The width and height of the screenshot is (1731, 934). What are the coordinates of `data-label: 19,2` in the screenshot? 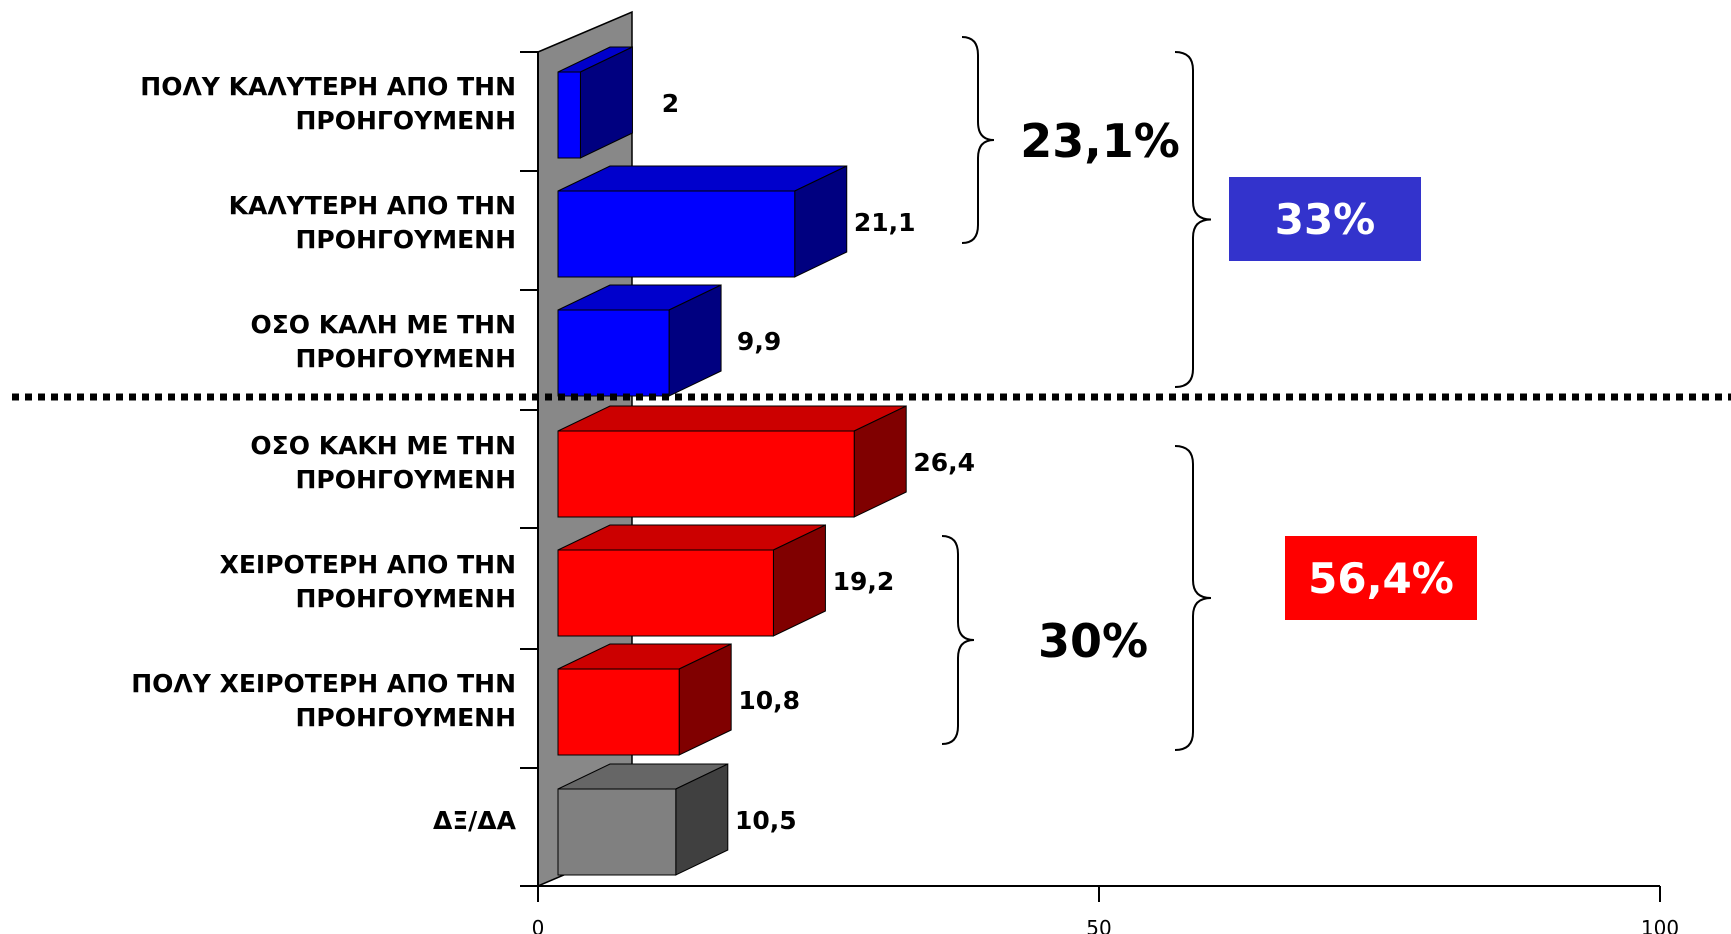 It's located at (864, 581).